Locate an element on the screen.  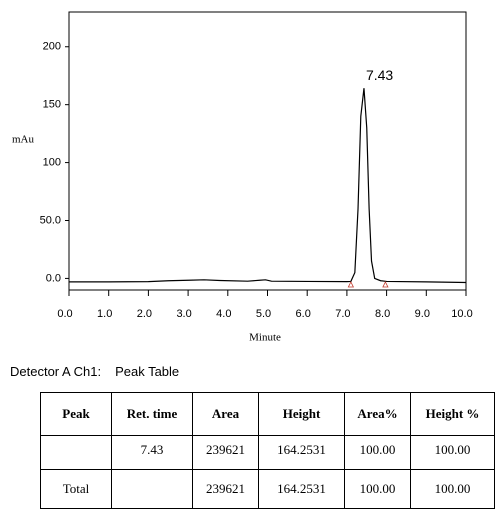
table-row: Total 239621 164.2531 100.00 100.00 is located at coordinates (267, 489).